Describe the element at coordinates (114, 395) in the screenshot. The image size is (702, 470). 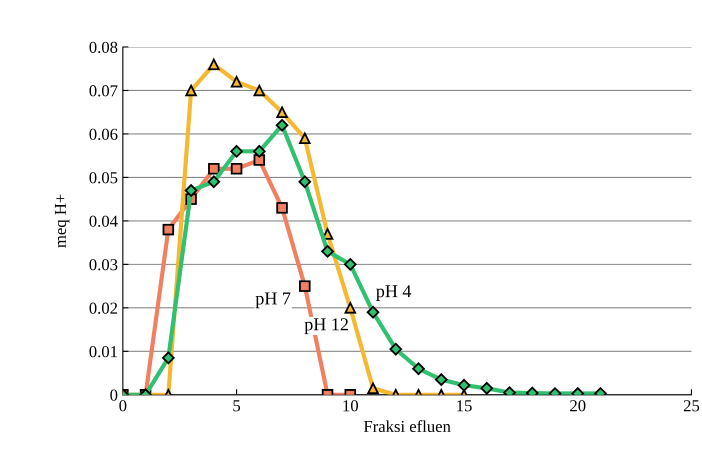
I see `y-tick-label: 0` at that location.